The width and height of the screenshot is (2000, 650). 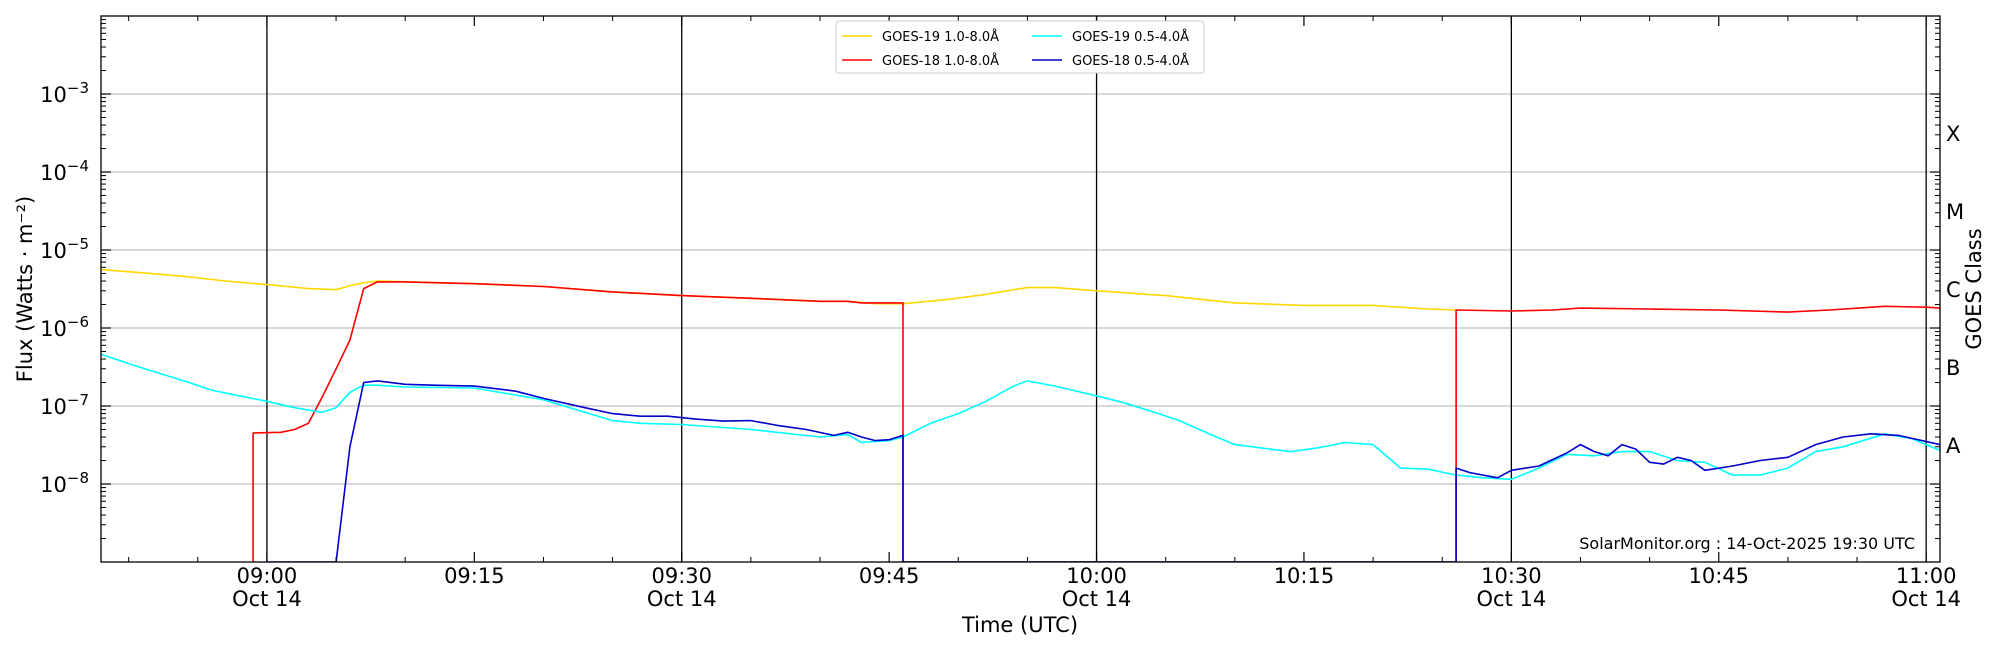 What do you see at coordinates (1019, 625) in the screenshot?
I see `x-axis-label: Time (UTC)` at bounding box center [1019, 625].